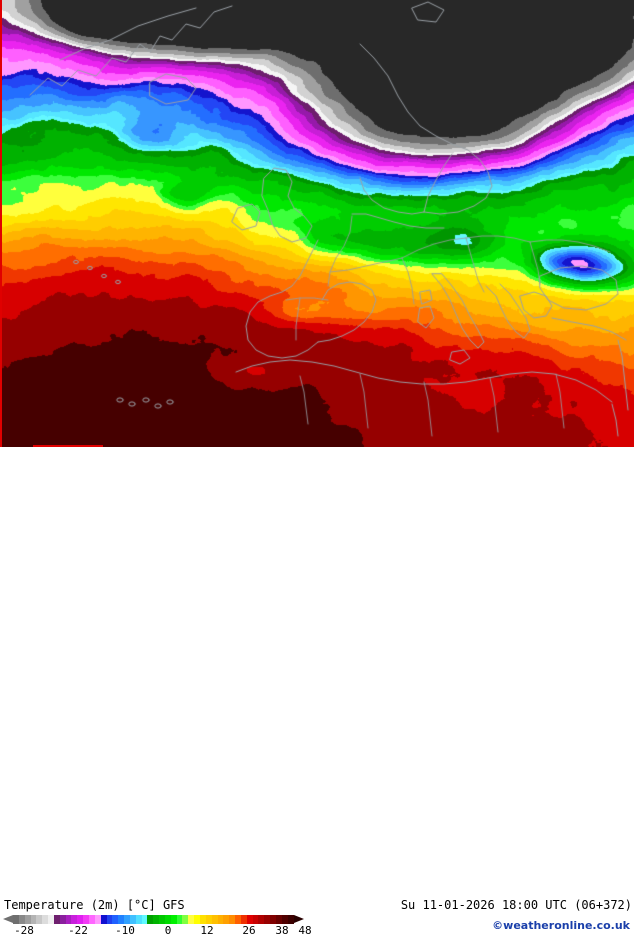  Describe the element at coordinates (125, 930) in the screenshot. I see `colorbar-tick-label: -10` at that location.